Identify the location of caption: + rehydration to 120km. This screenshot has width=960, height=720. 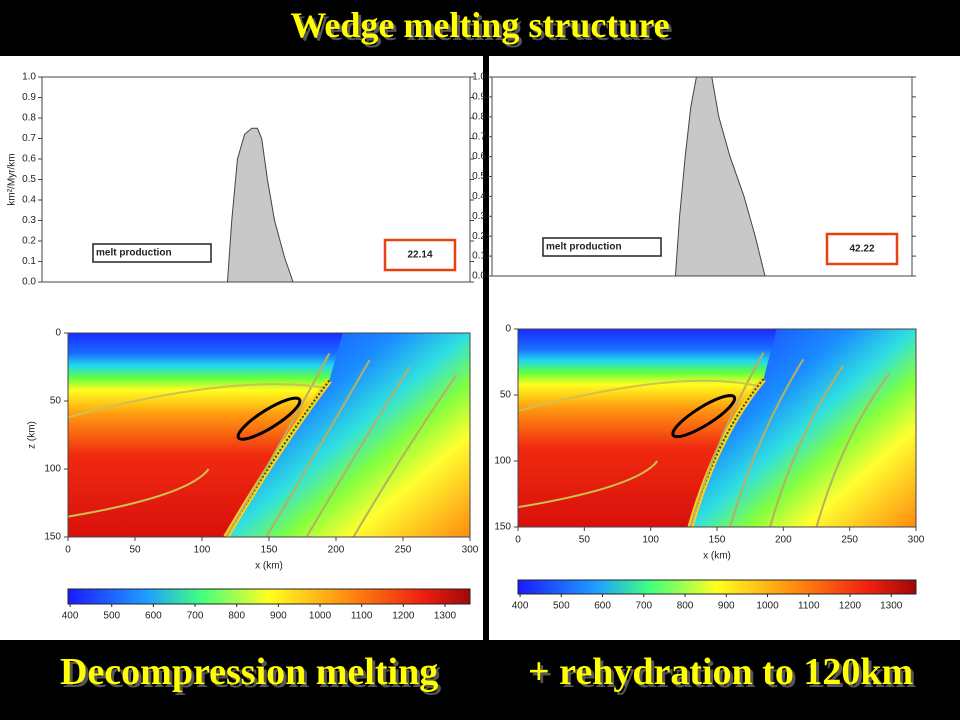
(721, 672).